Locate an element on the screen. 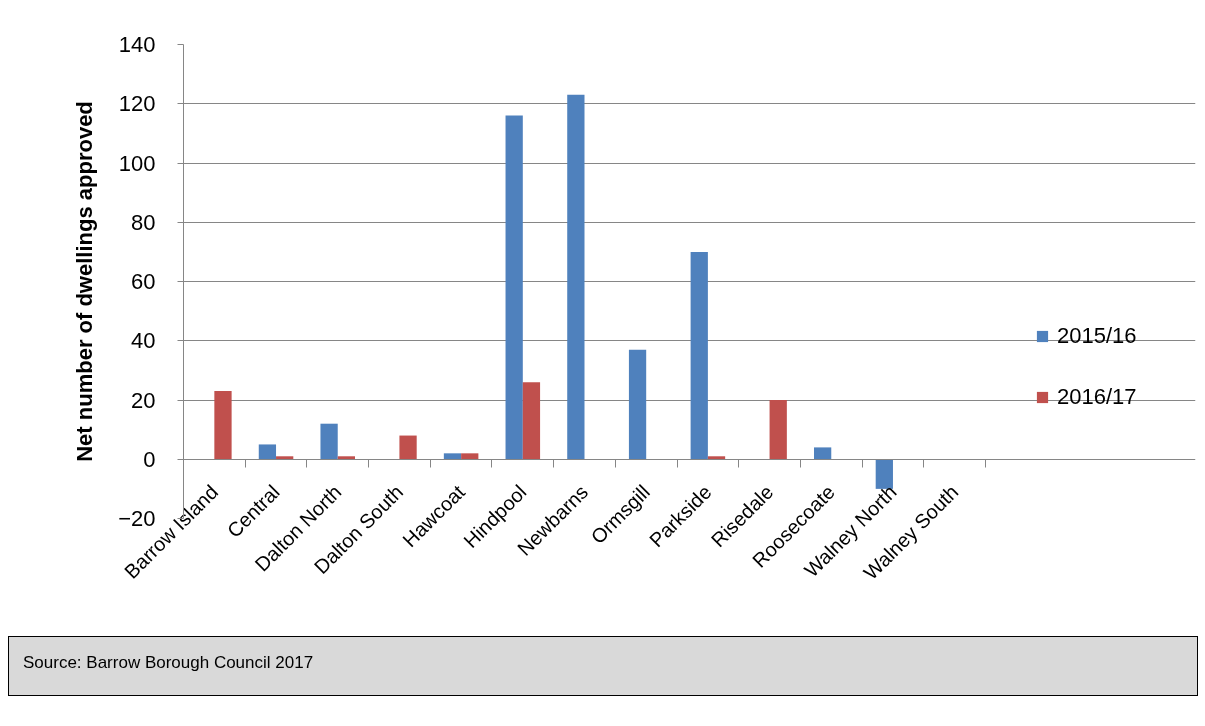 The image size is (1205, 726). y-tick-label: −20 is located at coordinates (137, 518).